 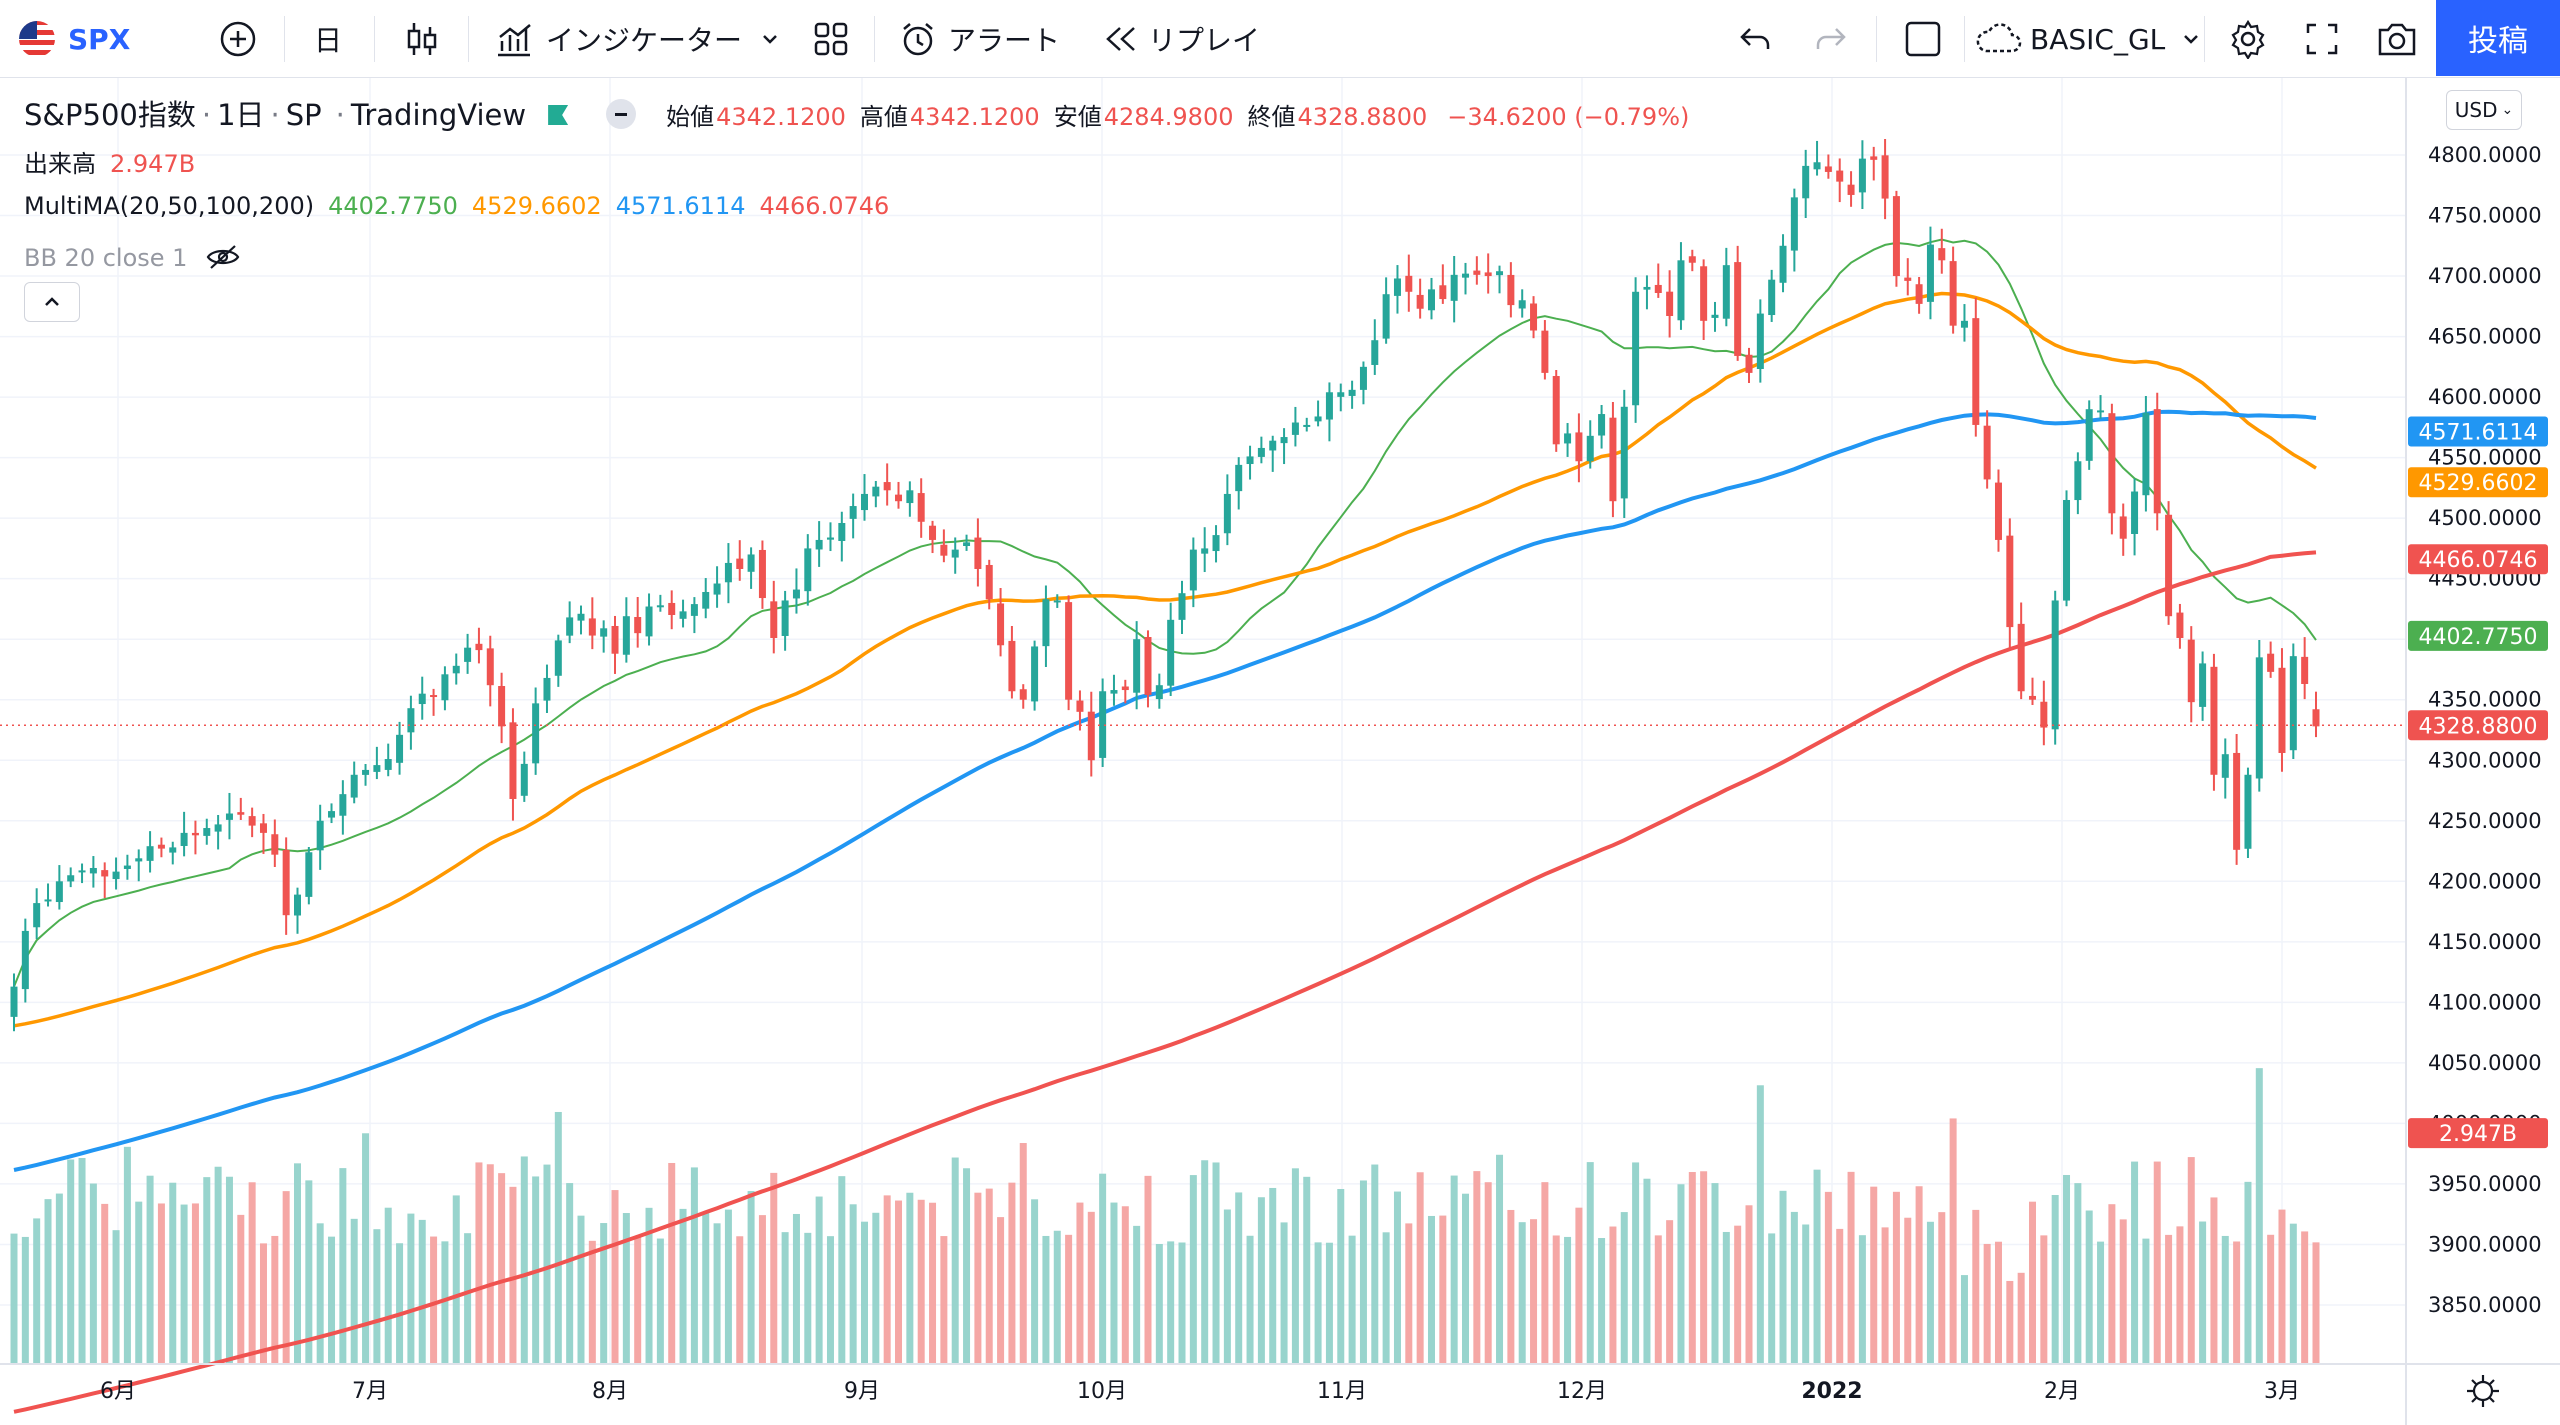 I want to click on price-tick-label: 4100.0000, so click(x=2485, y=1002).